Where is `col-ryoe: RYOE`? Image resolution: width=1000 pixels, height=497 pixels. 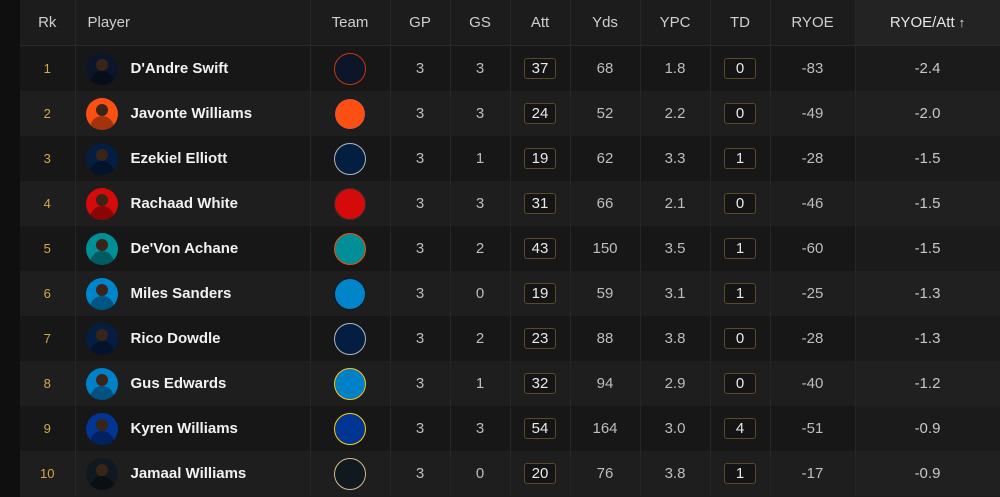 col-ryoe: RYOE is located at coordinates (813, 23).